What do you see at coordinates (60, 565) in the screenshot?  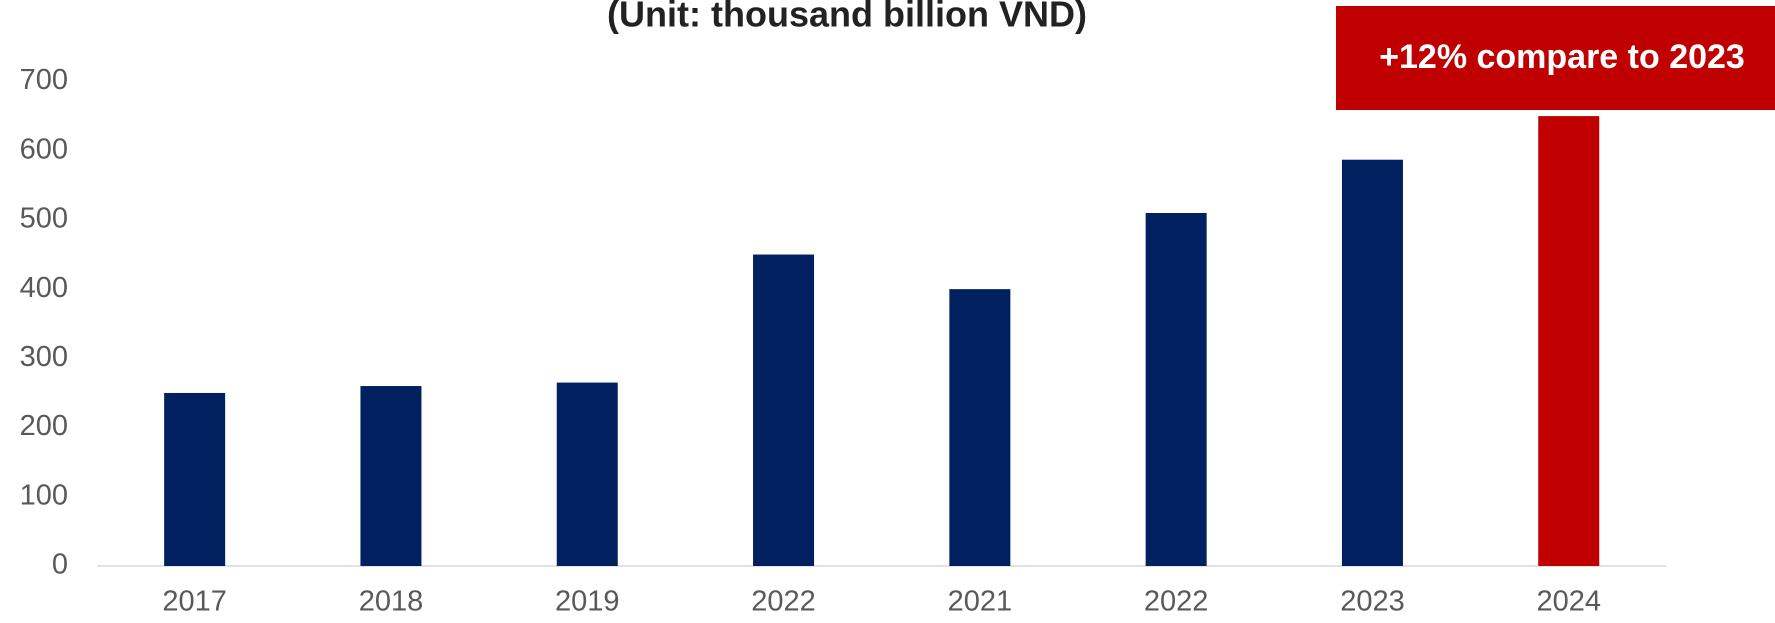 I see `y-tick-label: 0` at bounding box center [60, 565].